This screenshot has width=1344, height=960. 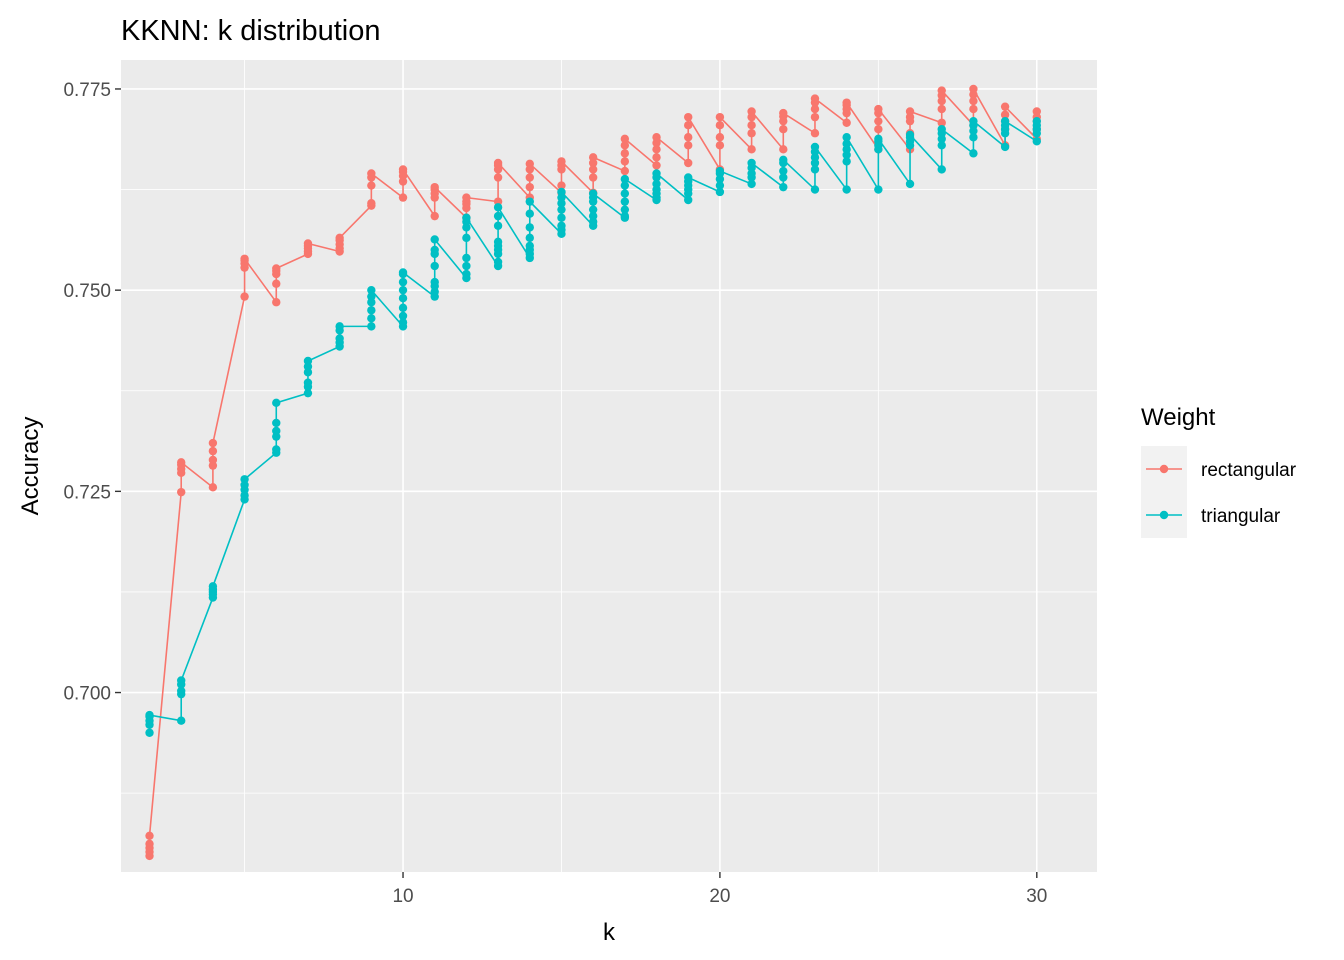 What do you see at coordinates (1164, 515) in the screenshot?
I see `legend-key-point-triangular` at bounding box center [1164, 515].